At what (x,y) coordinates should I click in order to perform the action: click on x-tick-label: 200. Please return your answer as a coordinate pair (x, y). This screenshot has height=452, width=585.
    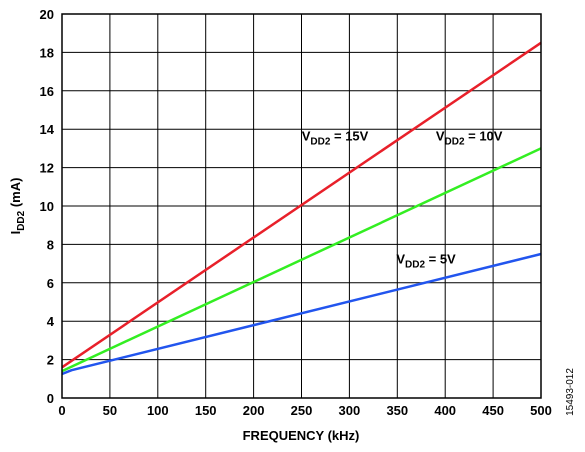
    Looking at the image, I should click on (254, 410).